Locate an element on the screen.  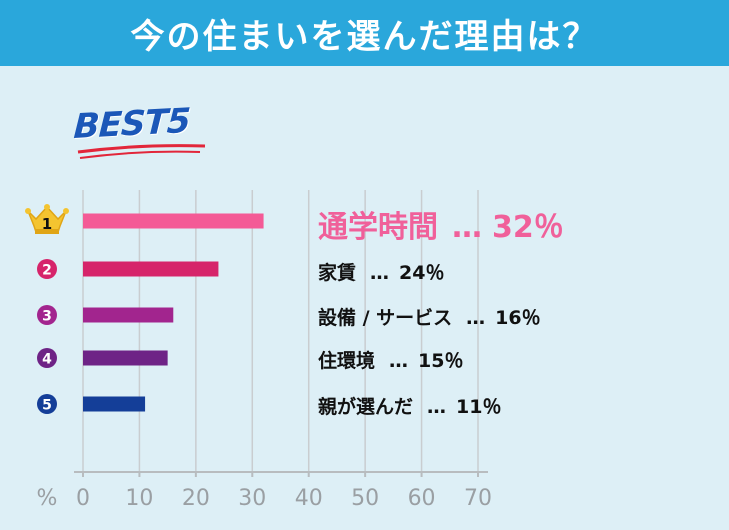
item-label: 住環境 is located at coordinates (347, 361).